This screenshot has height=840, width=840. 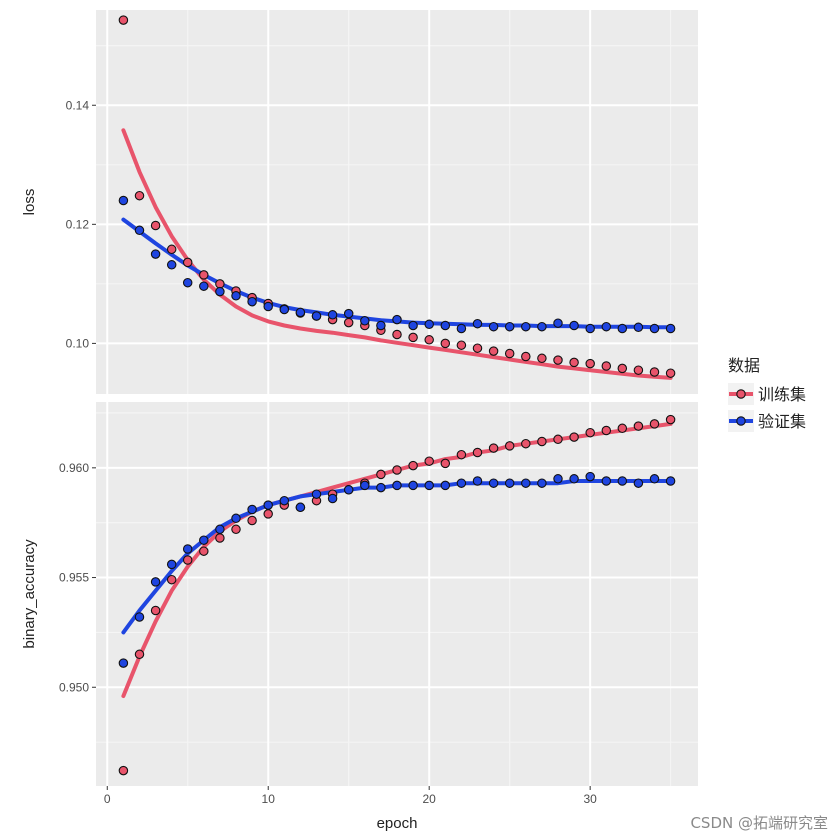 What do you see at coordinates (29, 594) in the screenshot?
I see `y-axis-title: binary_accuracy` at bounding box center [29, 594].